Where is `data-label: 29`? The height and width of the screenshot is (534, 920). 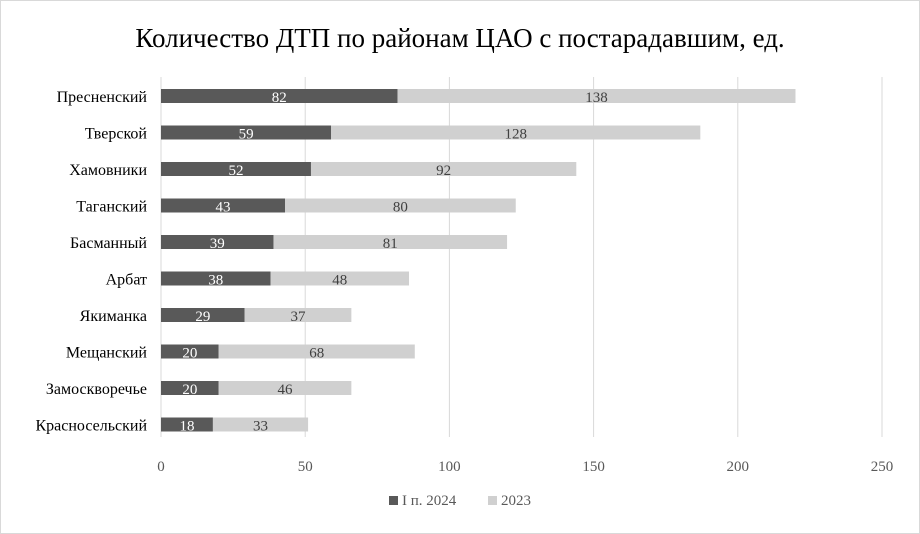 data-label: 29 is located at coordinates (202, 317).